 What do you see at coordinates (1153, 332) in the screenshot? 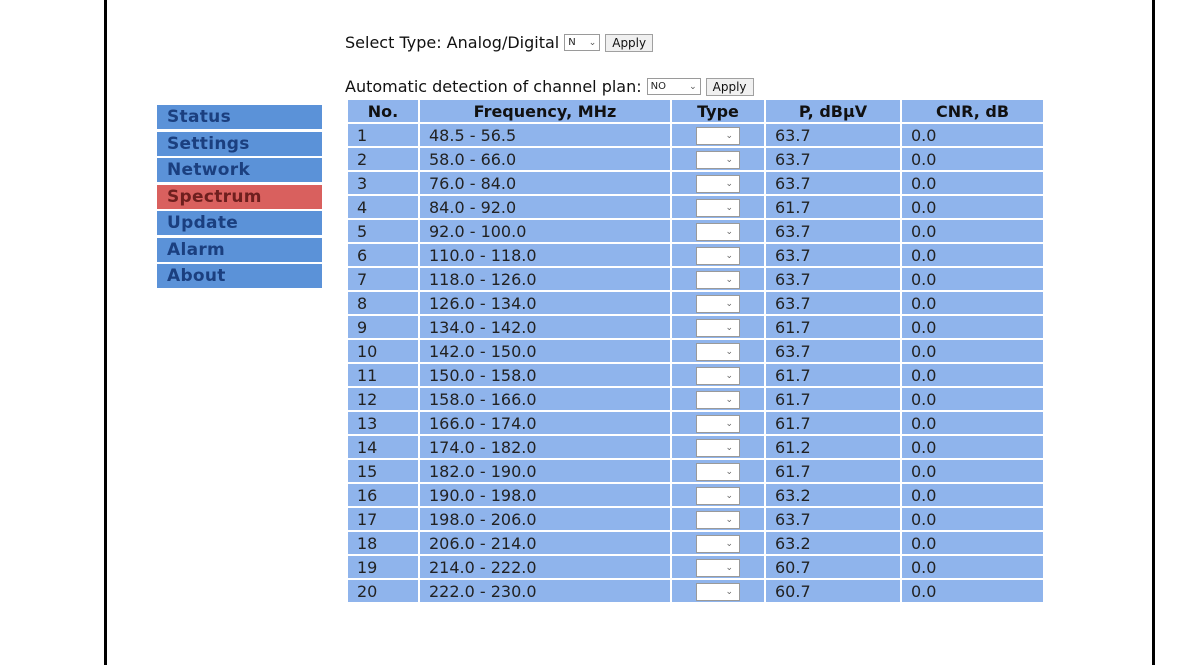
I see `right-frame-border` at bounding box center [1153, 332].